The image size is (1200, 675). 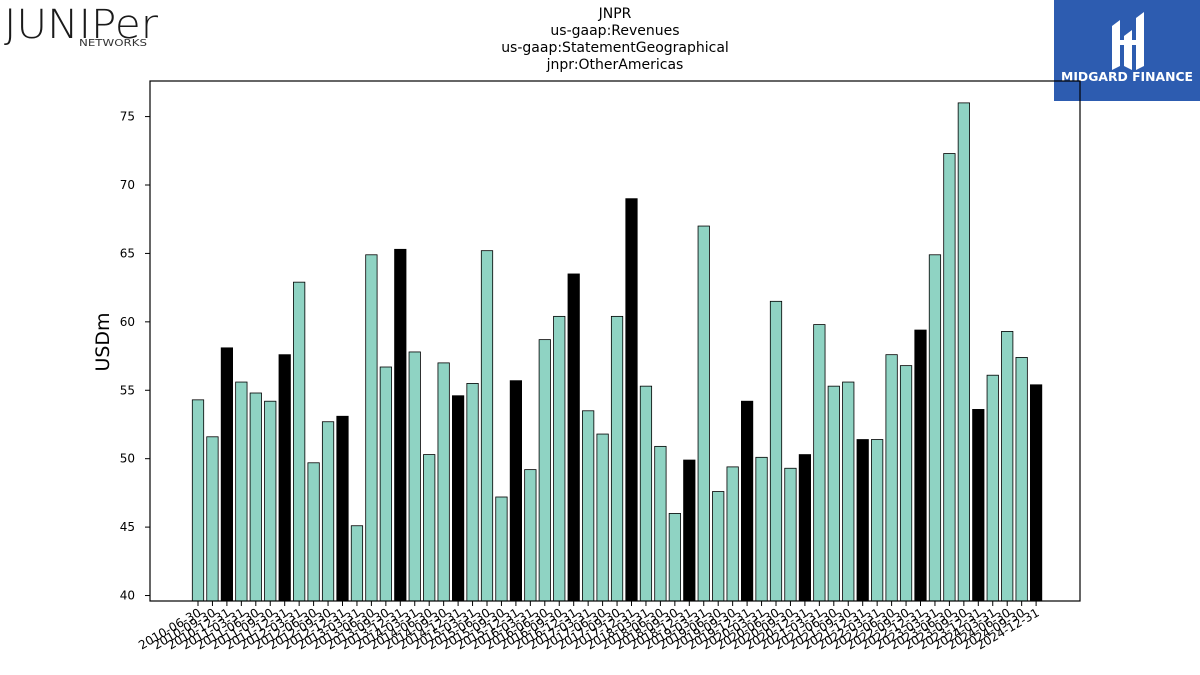 I want to click on juniper-logo-subtext: NETWORKS, so click(x=113, y=43).